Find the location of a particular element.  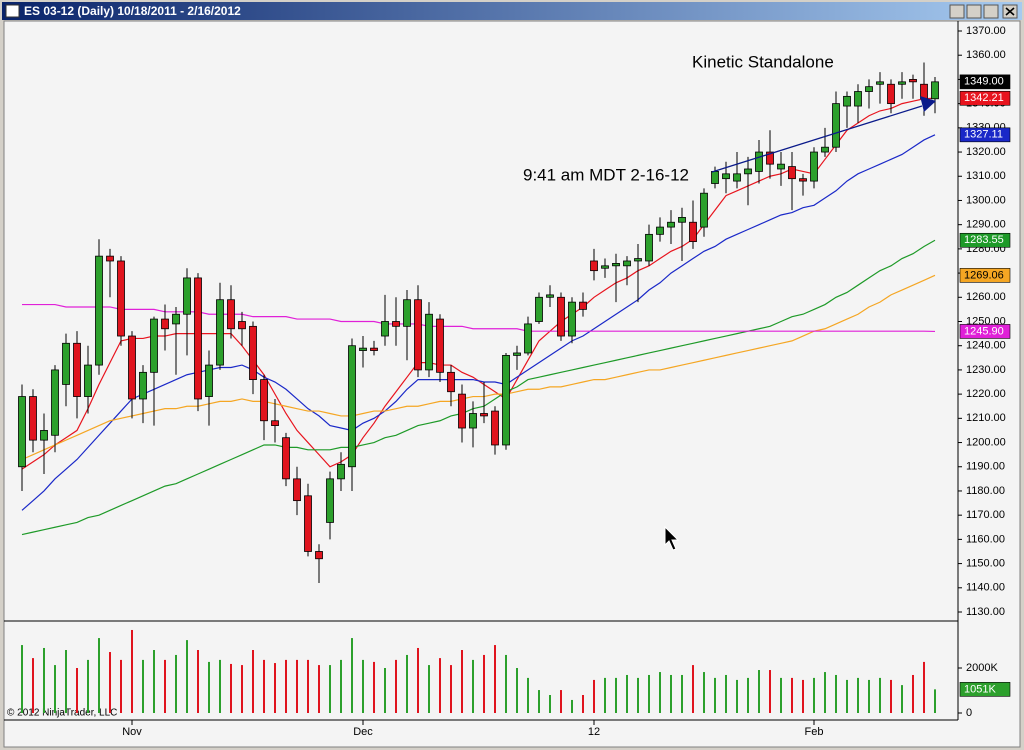

x-tick-label: Nov is located at coordinates (132, 732).